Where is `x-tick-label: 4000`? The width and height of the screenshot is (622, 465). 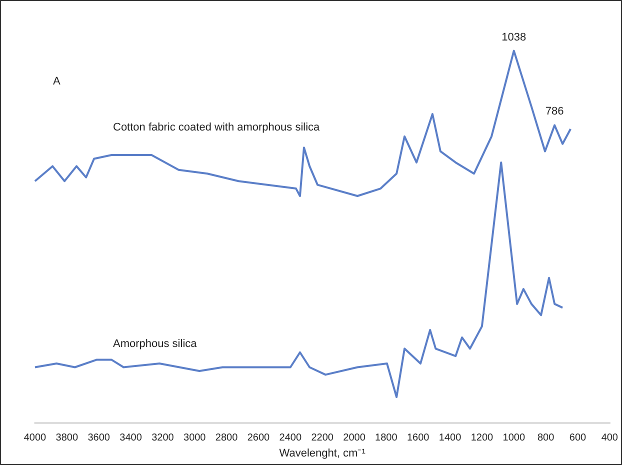 x-tick-label: 4000 is located at coordinates (35, 438).